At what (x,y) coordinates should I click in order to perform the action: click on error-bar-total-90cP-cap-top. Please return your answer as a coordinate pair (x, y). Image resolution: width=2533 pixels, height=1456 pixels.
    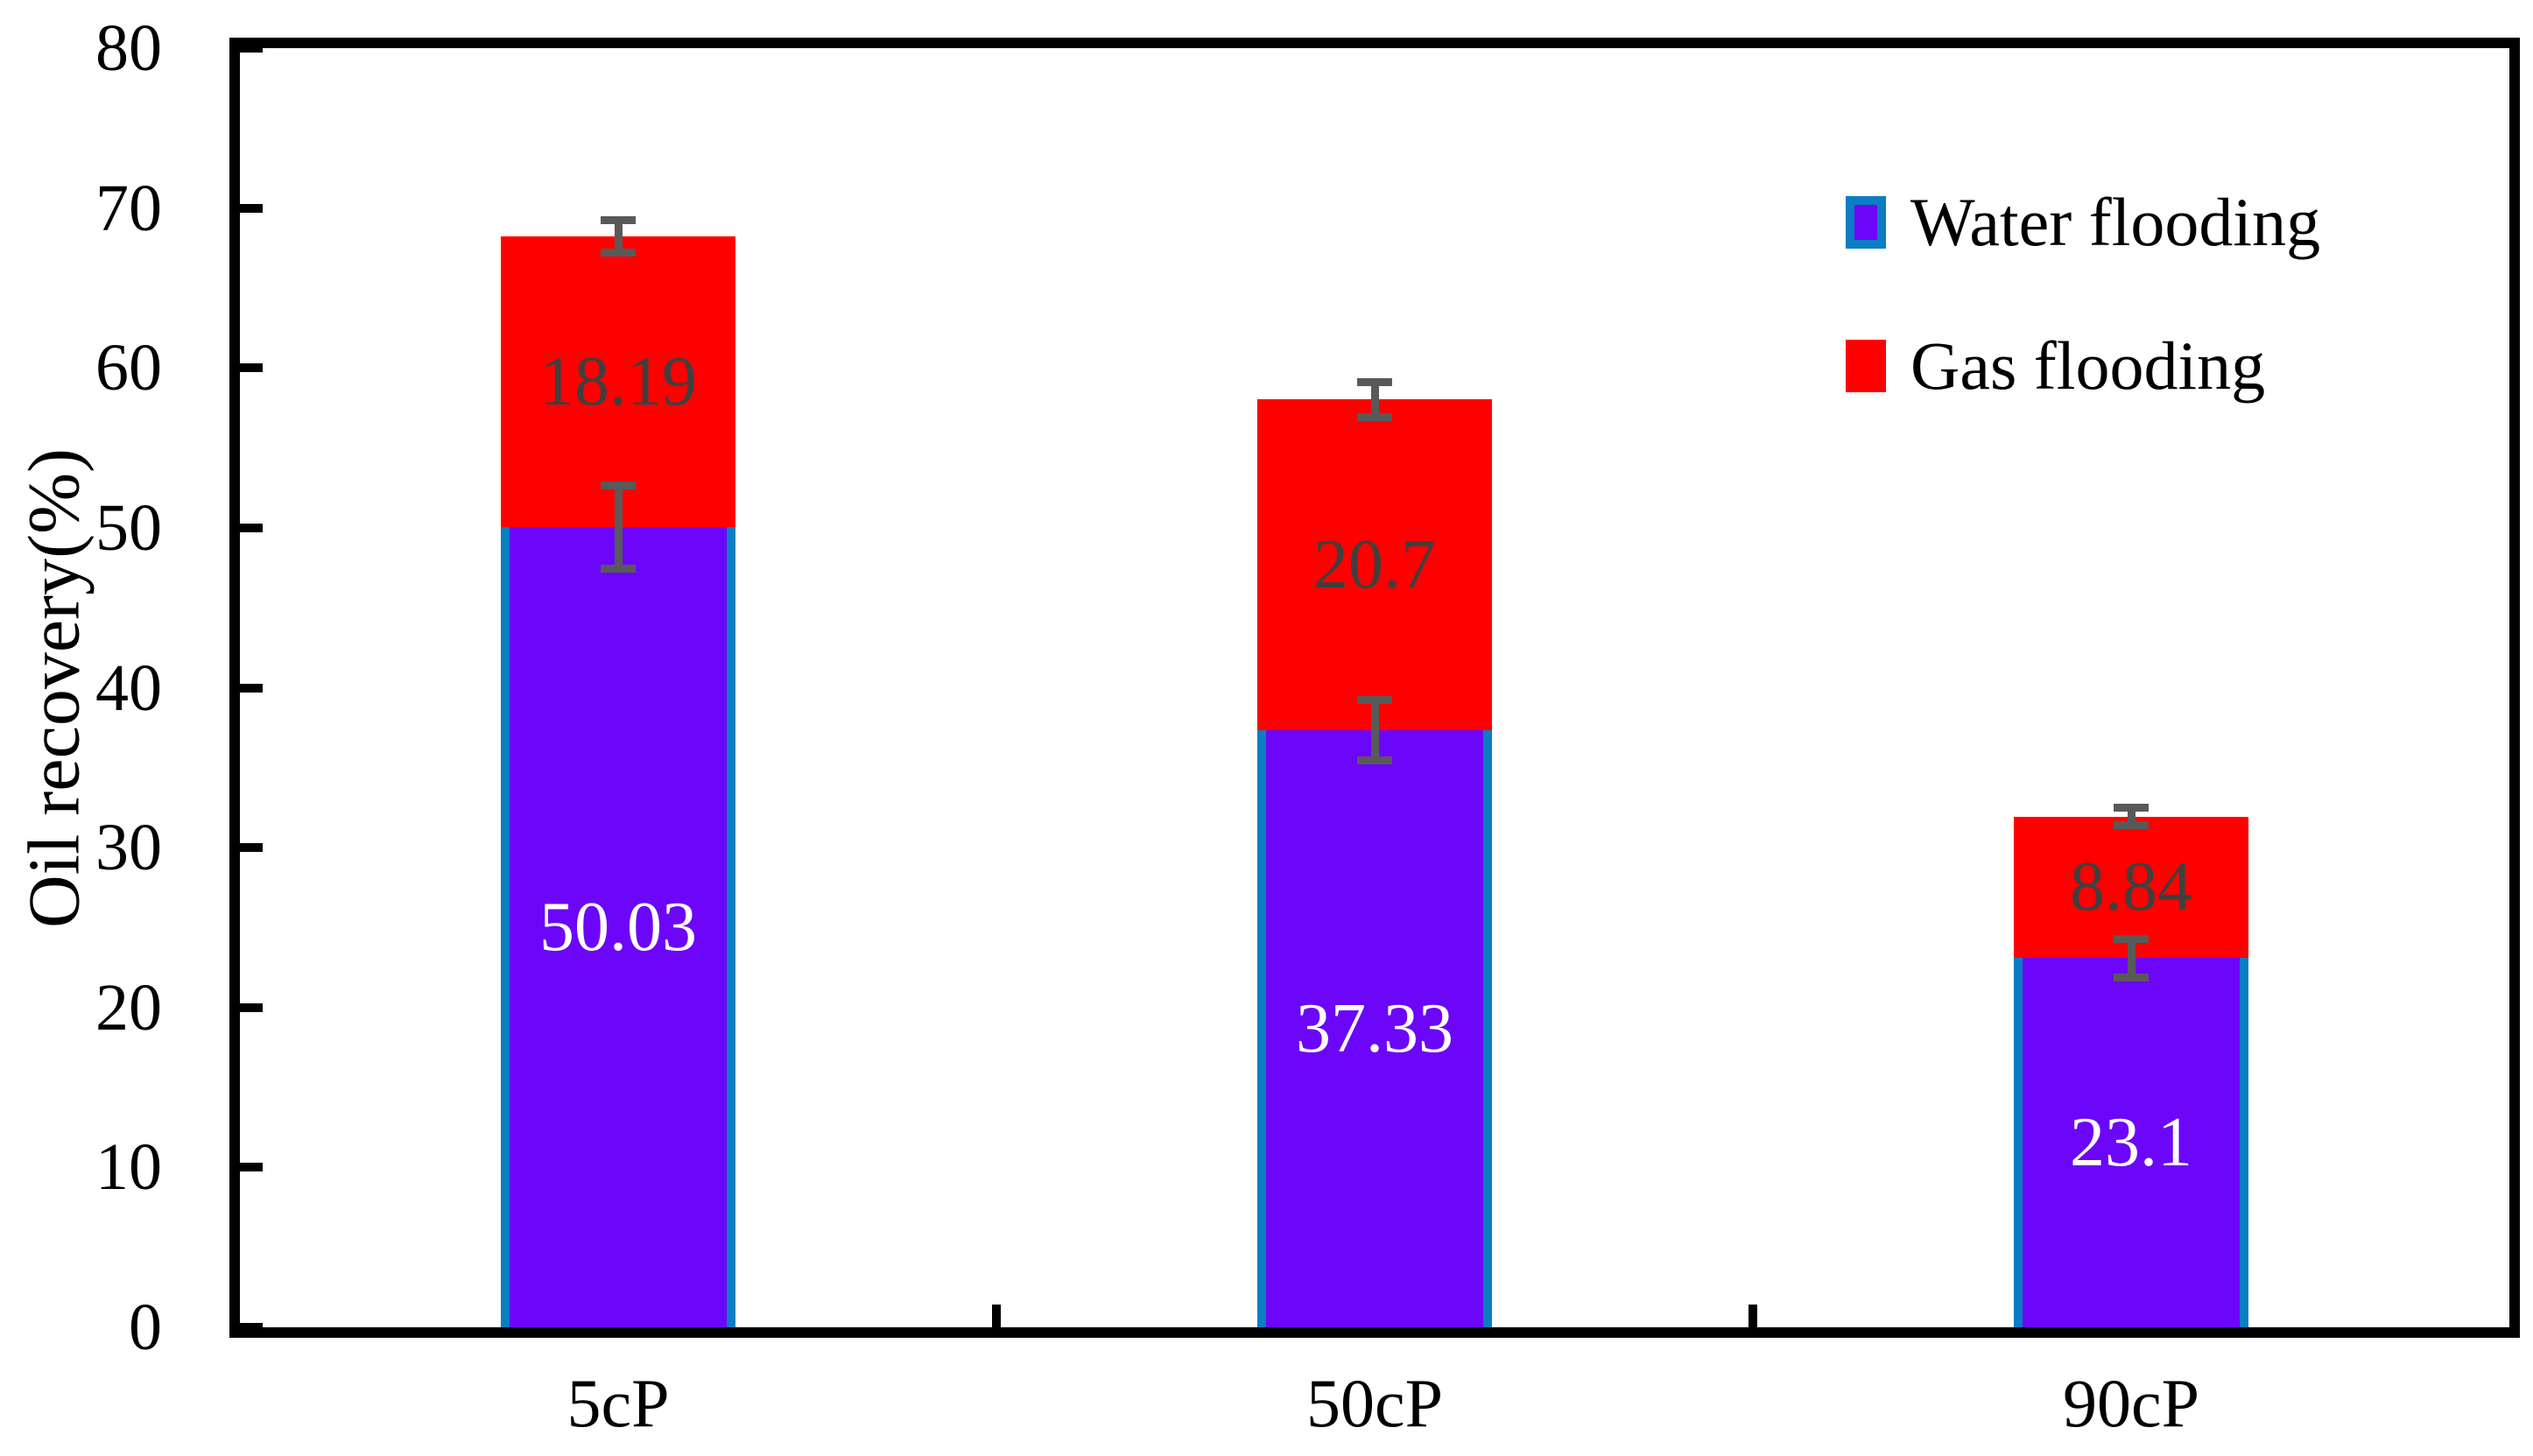
    Looking at the image, I should click on (2131, 808).